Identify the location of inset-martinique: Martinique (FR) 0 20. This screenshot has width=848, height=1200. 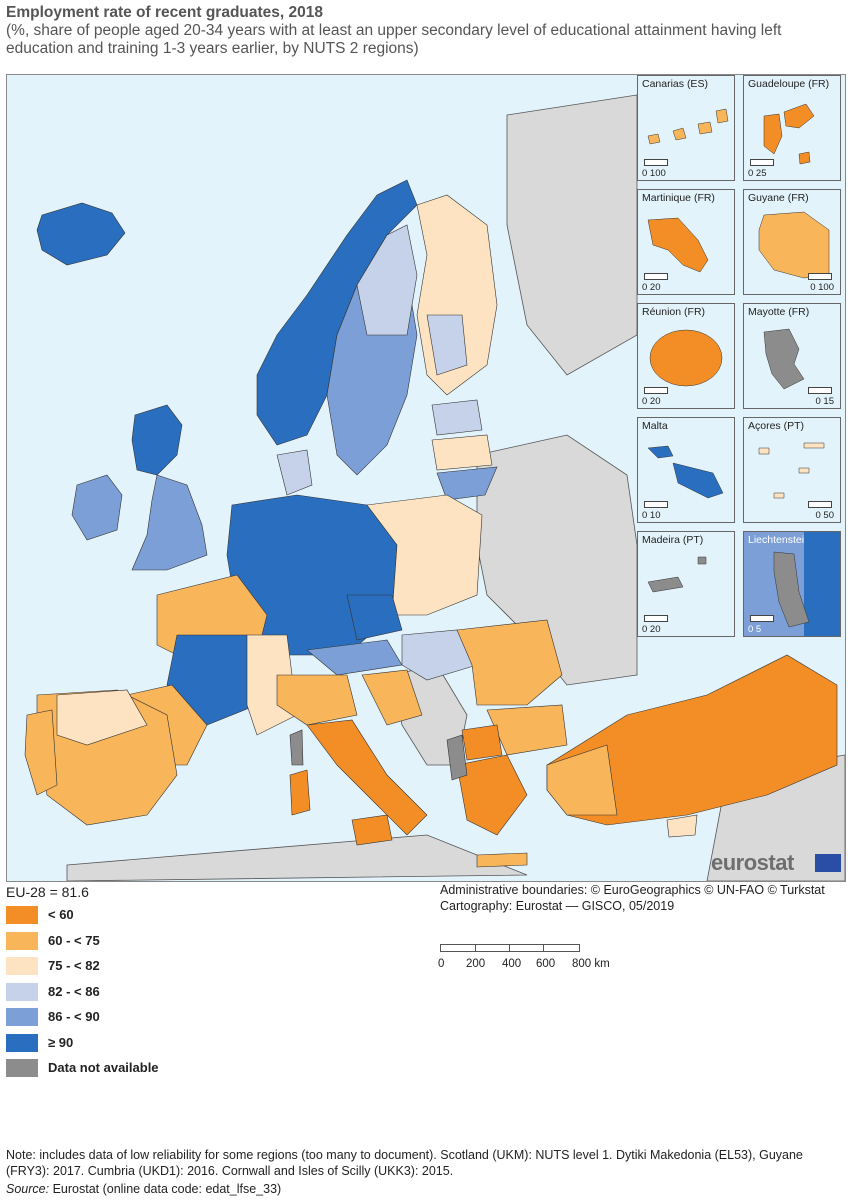
(686, 242).